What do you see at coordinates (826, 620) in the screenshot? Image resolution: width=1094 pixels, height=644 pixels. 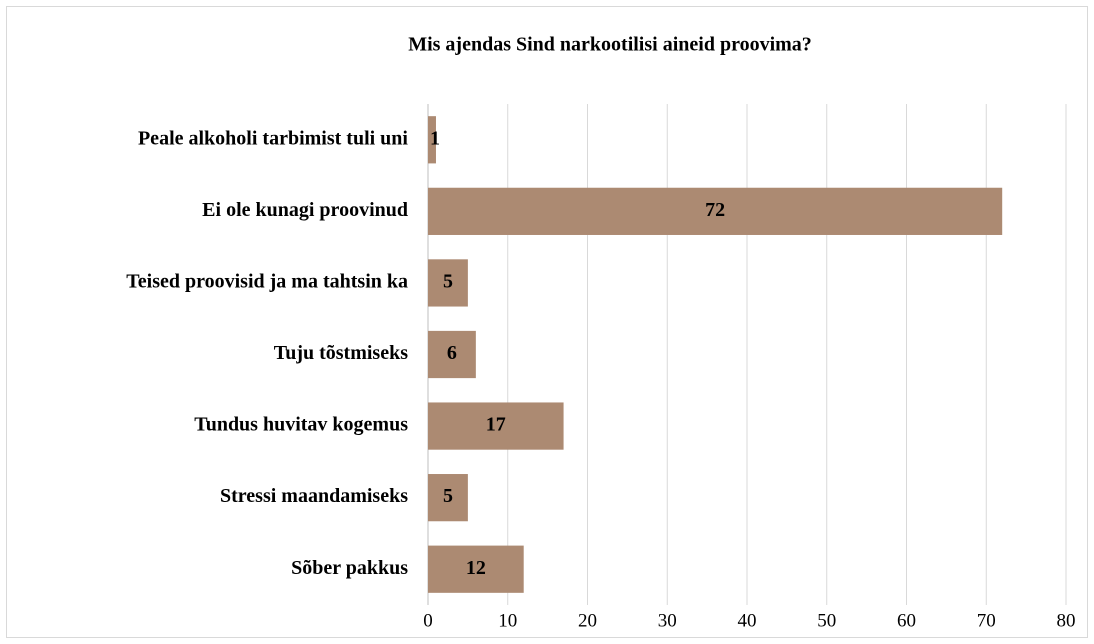 I see `x-tick-label: 50` at bounding box center [826, 620].